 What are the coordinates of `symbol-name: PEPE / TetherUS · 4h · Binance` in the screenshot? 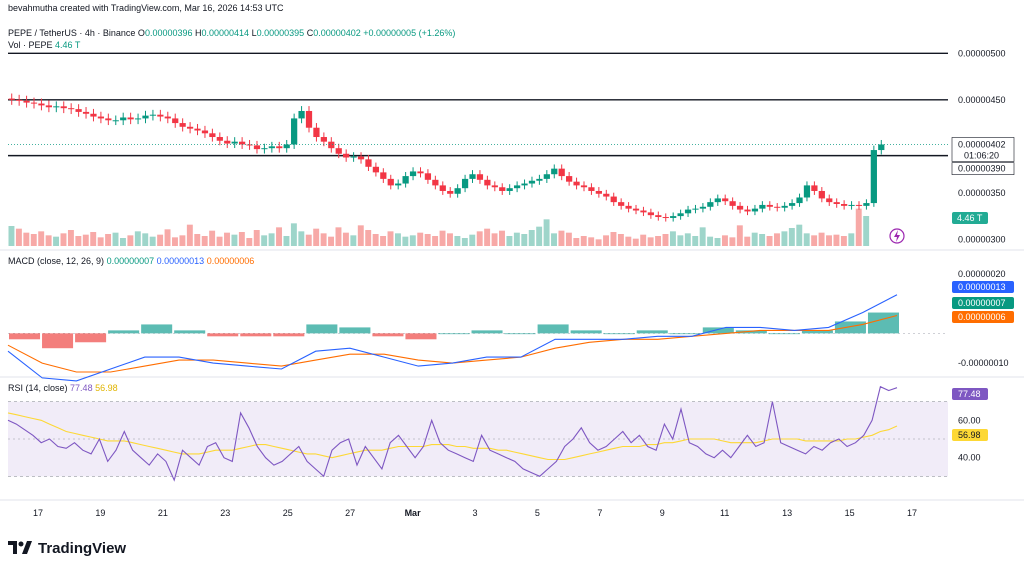 It's located at (72, 33).